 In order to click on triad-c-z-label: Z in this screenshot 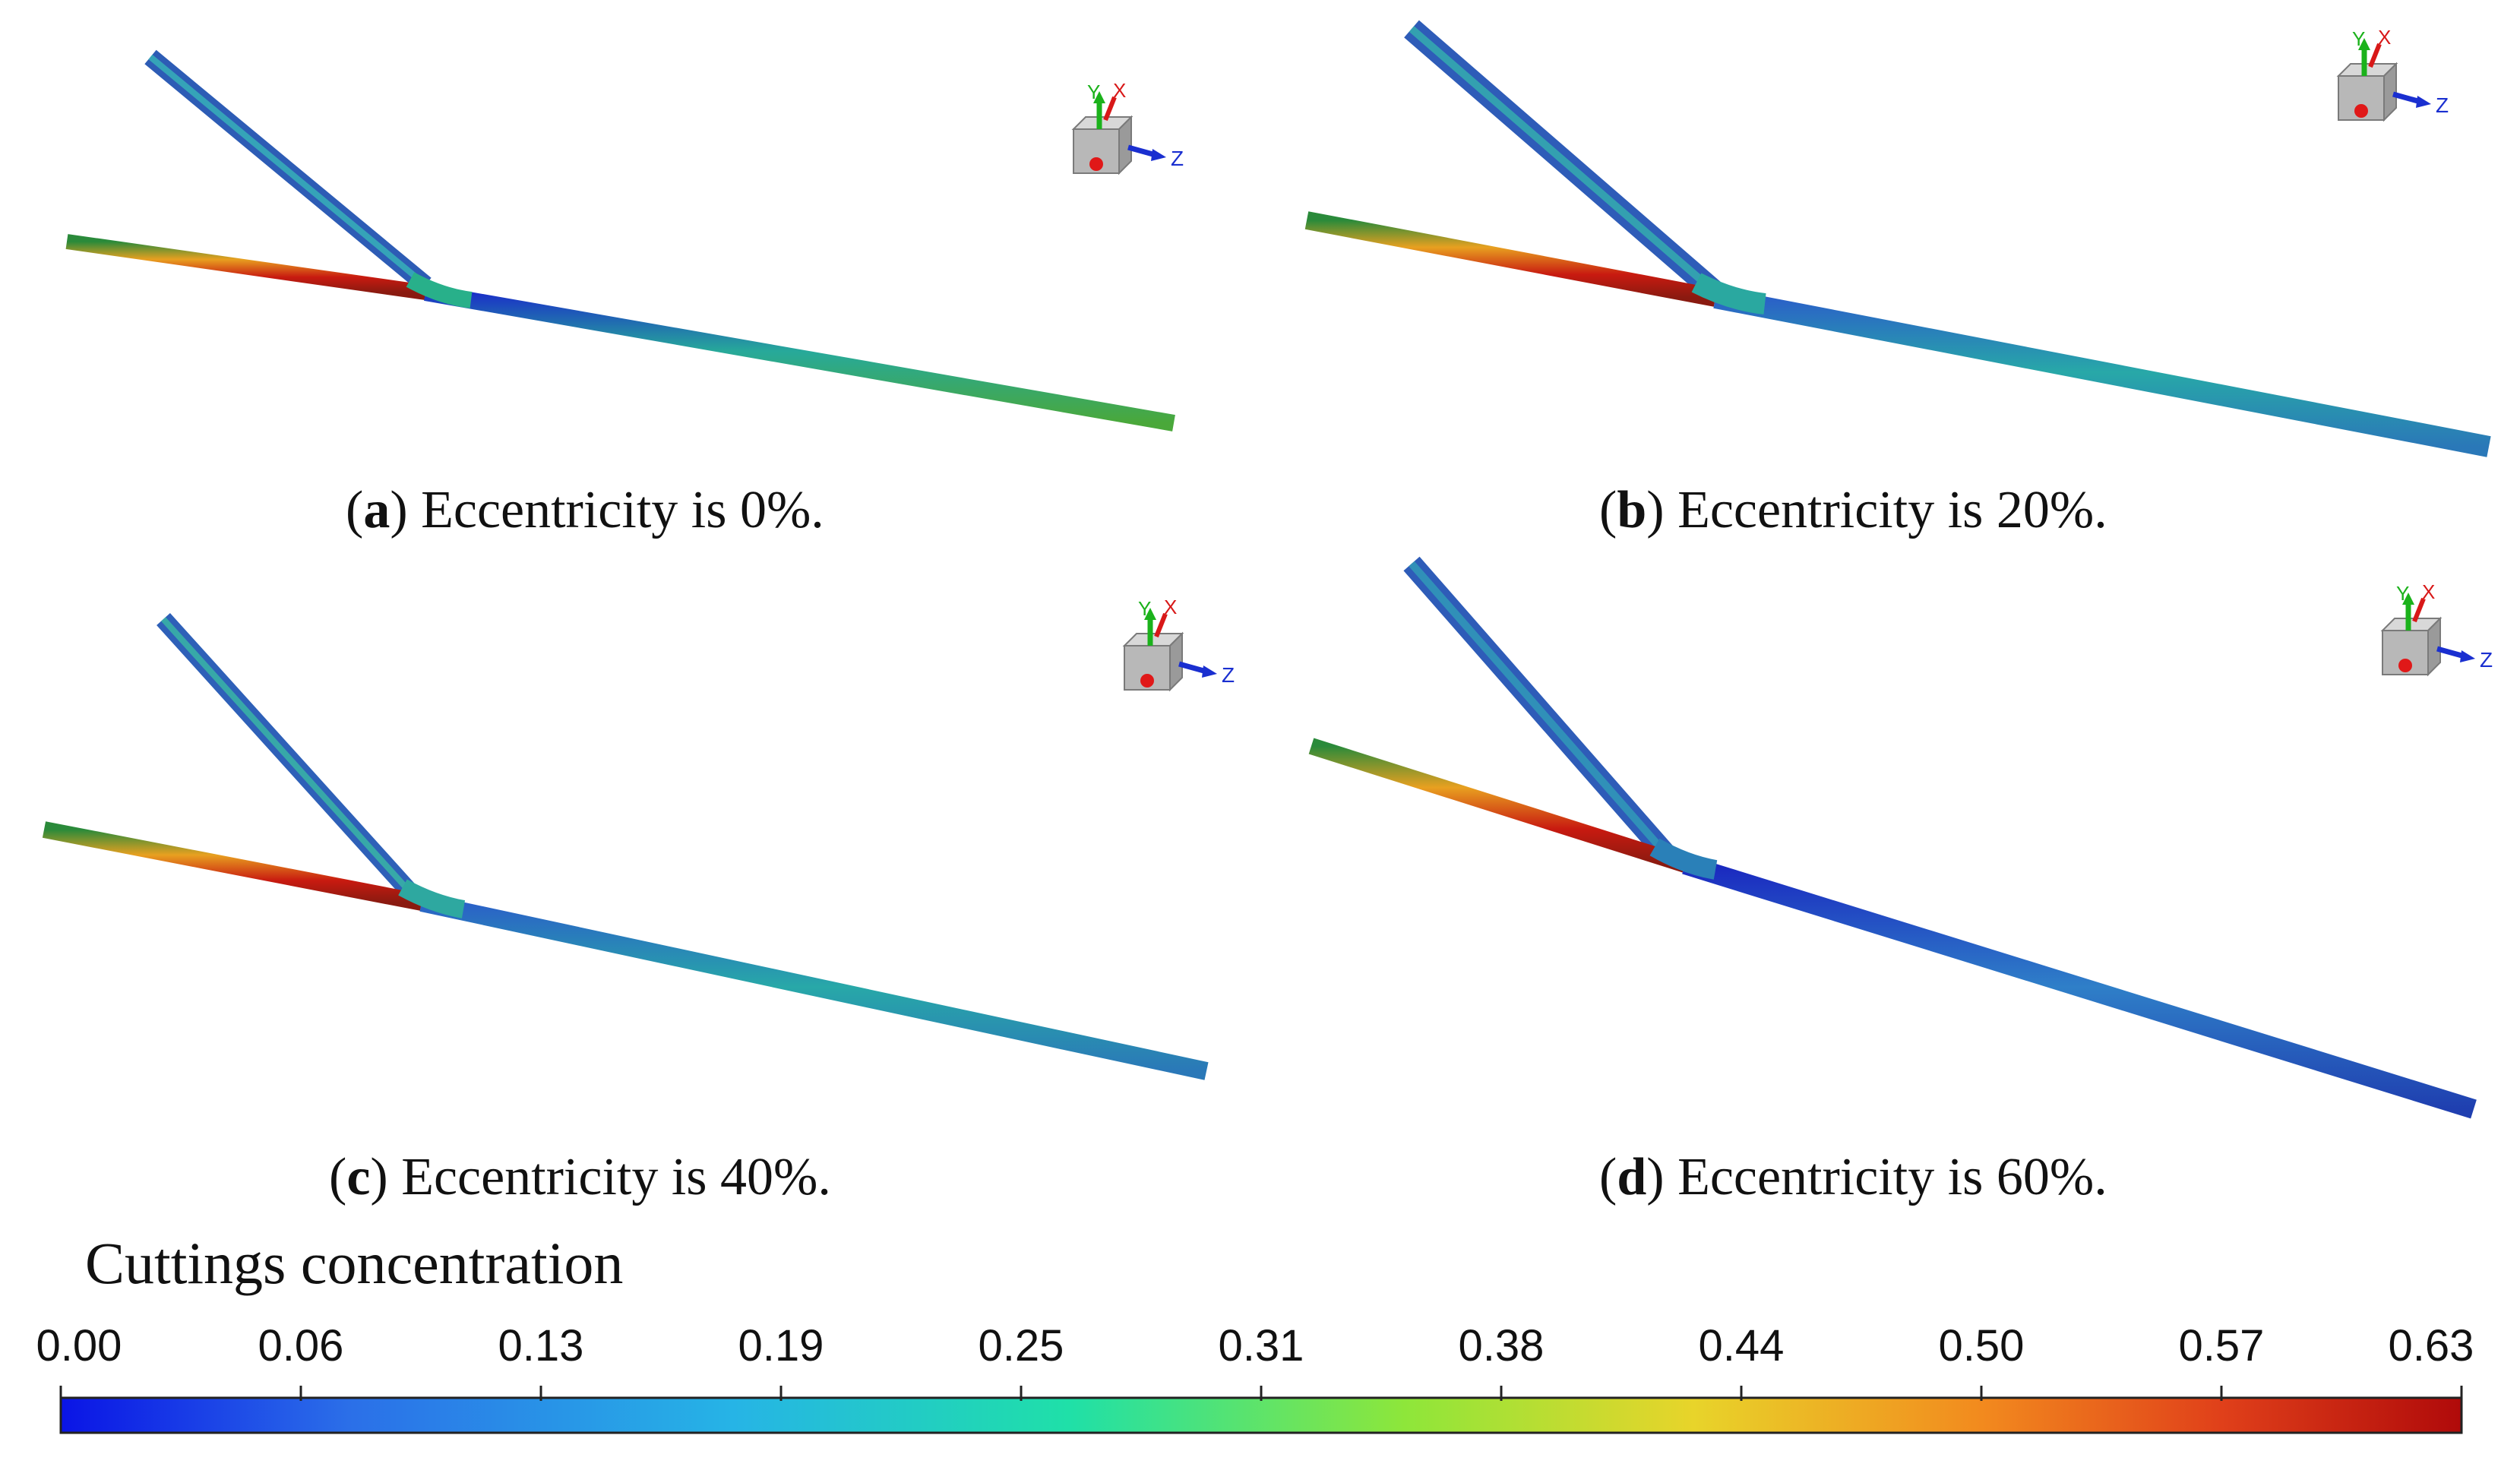, I will do `click(1228, 675)`.